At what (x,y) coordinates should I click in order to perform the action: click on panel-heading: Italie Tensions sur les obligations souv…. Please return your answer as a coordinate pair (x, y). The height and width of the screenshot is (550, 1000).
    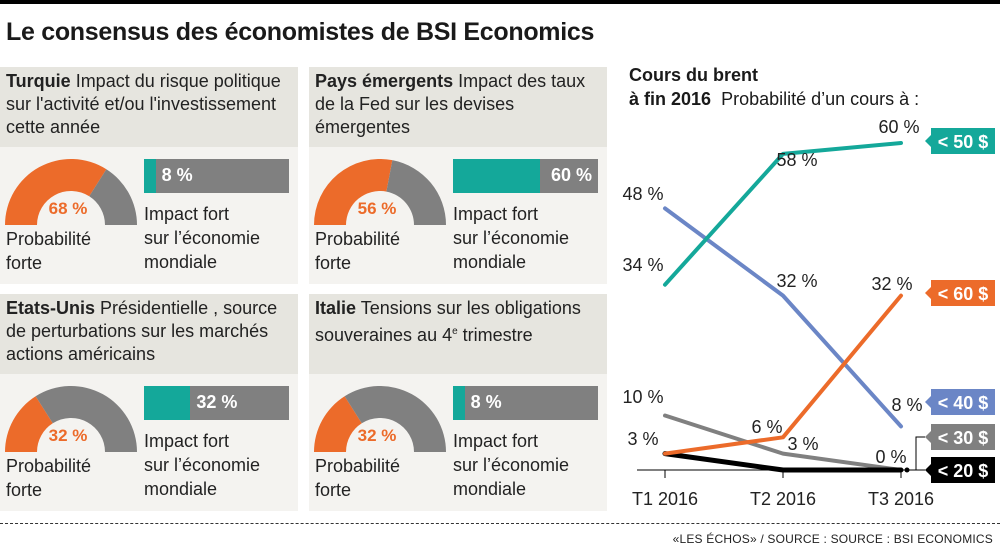
    Looking at the image, I should click on (458, 334).